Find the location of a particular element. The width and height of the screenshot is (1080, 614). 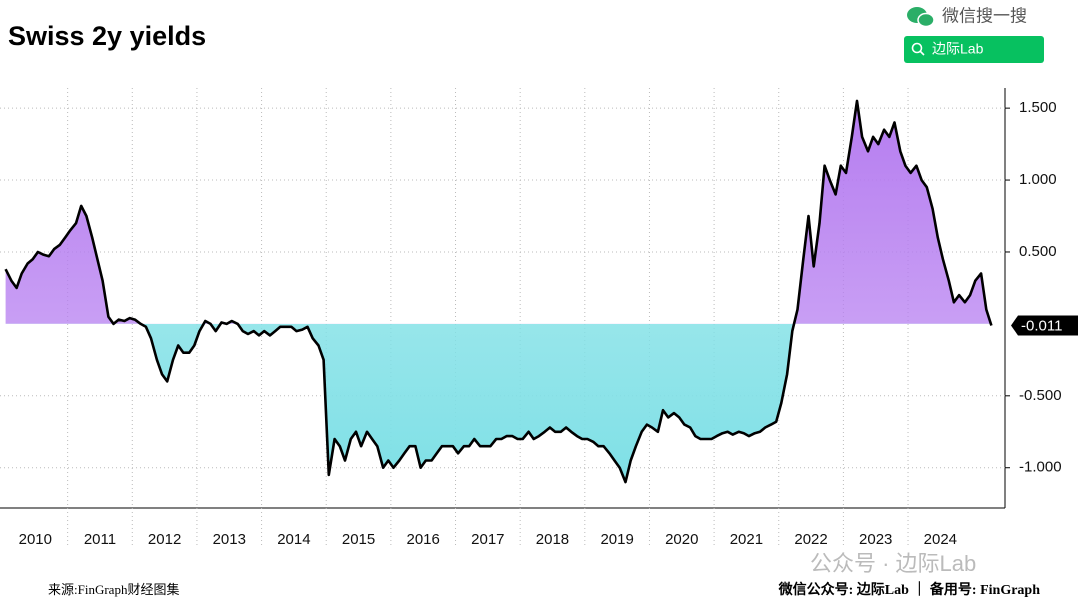

x-tick-label: 2017 is located at coordinates (487, 539).